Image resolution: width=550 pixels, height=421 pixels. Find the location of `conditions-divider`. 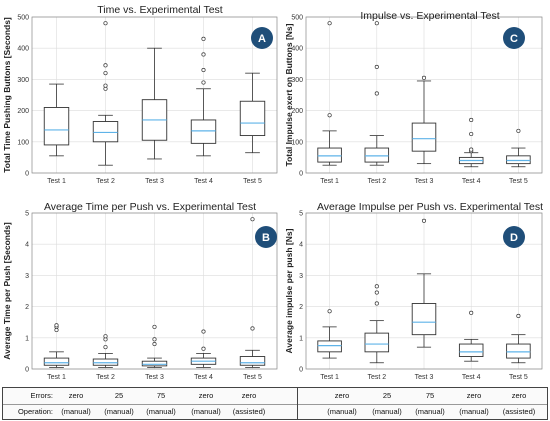

conditions-divider is located at coordinates (297, 403).